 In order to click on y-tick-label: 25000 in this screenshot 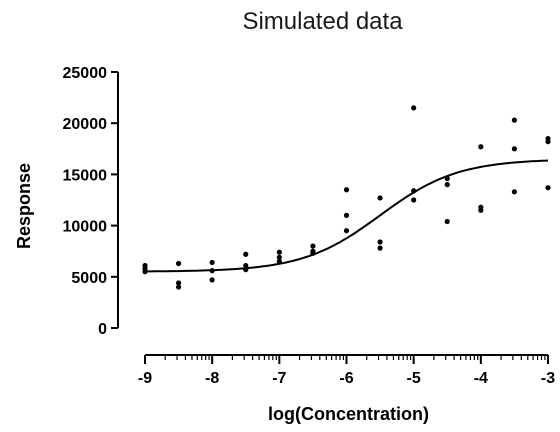, I will do `click(85, 73)`.